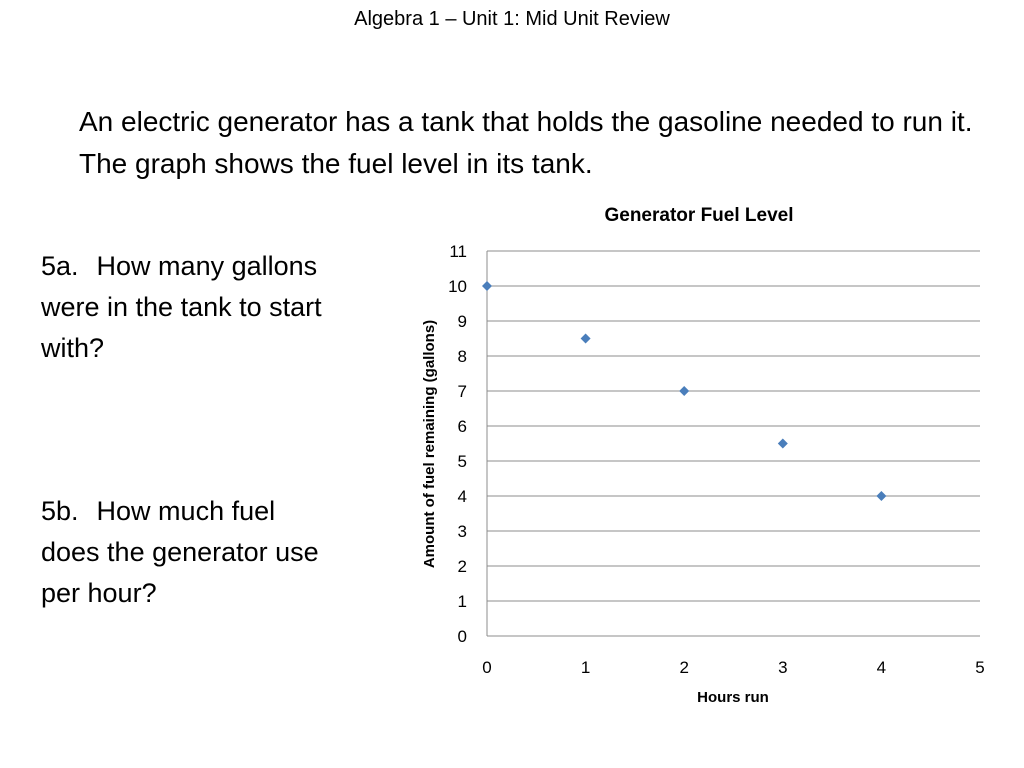 This screenshot has height=768, width=1024. I want to click on chart-title: Generator Fuel Level, so click(698, 215).